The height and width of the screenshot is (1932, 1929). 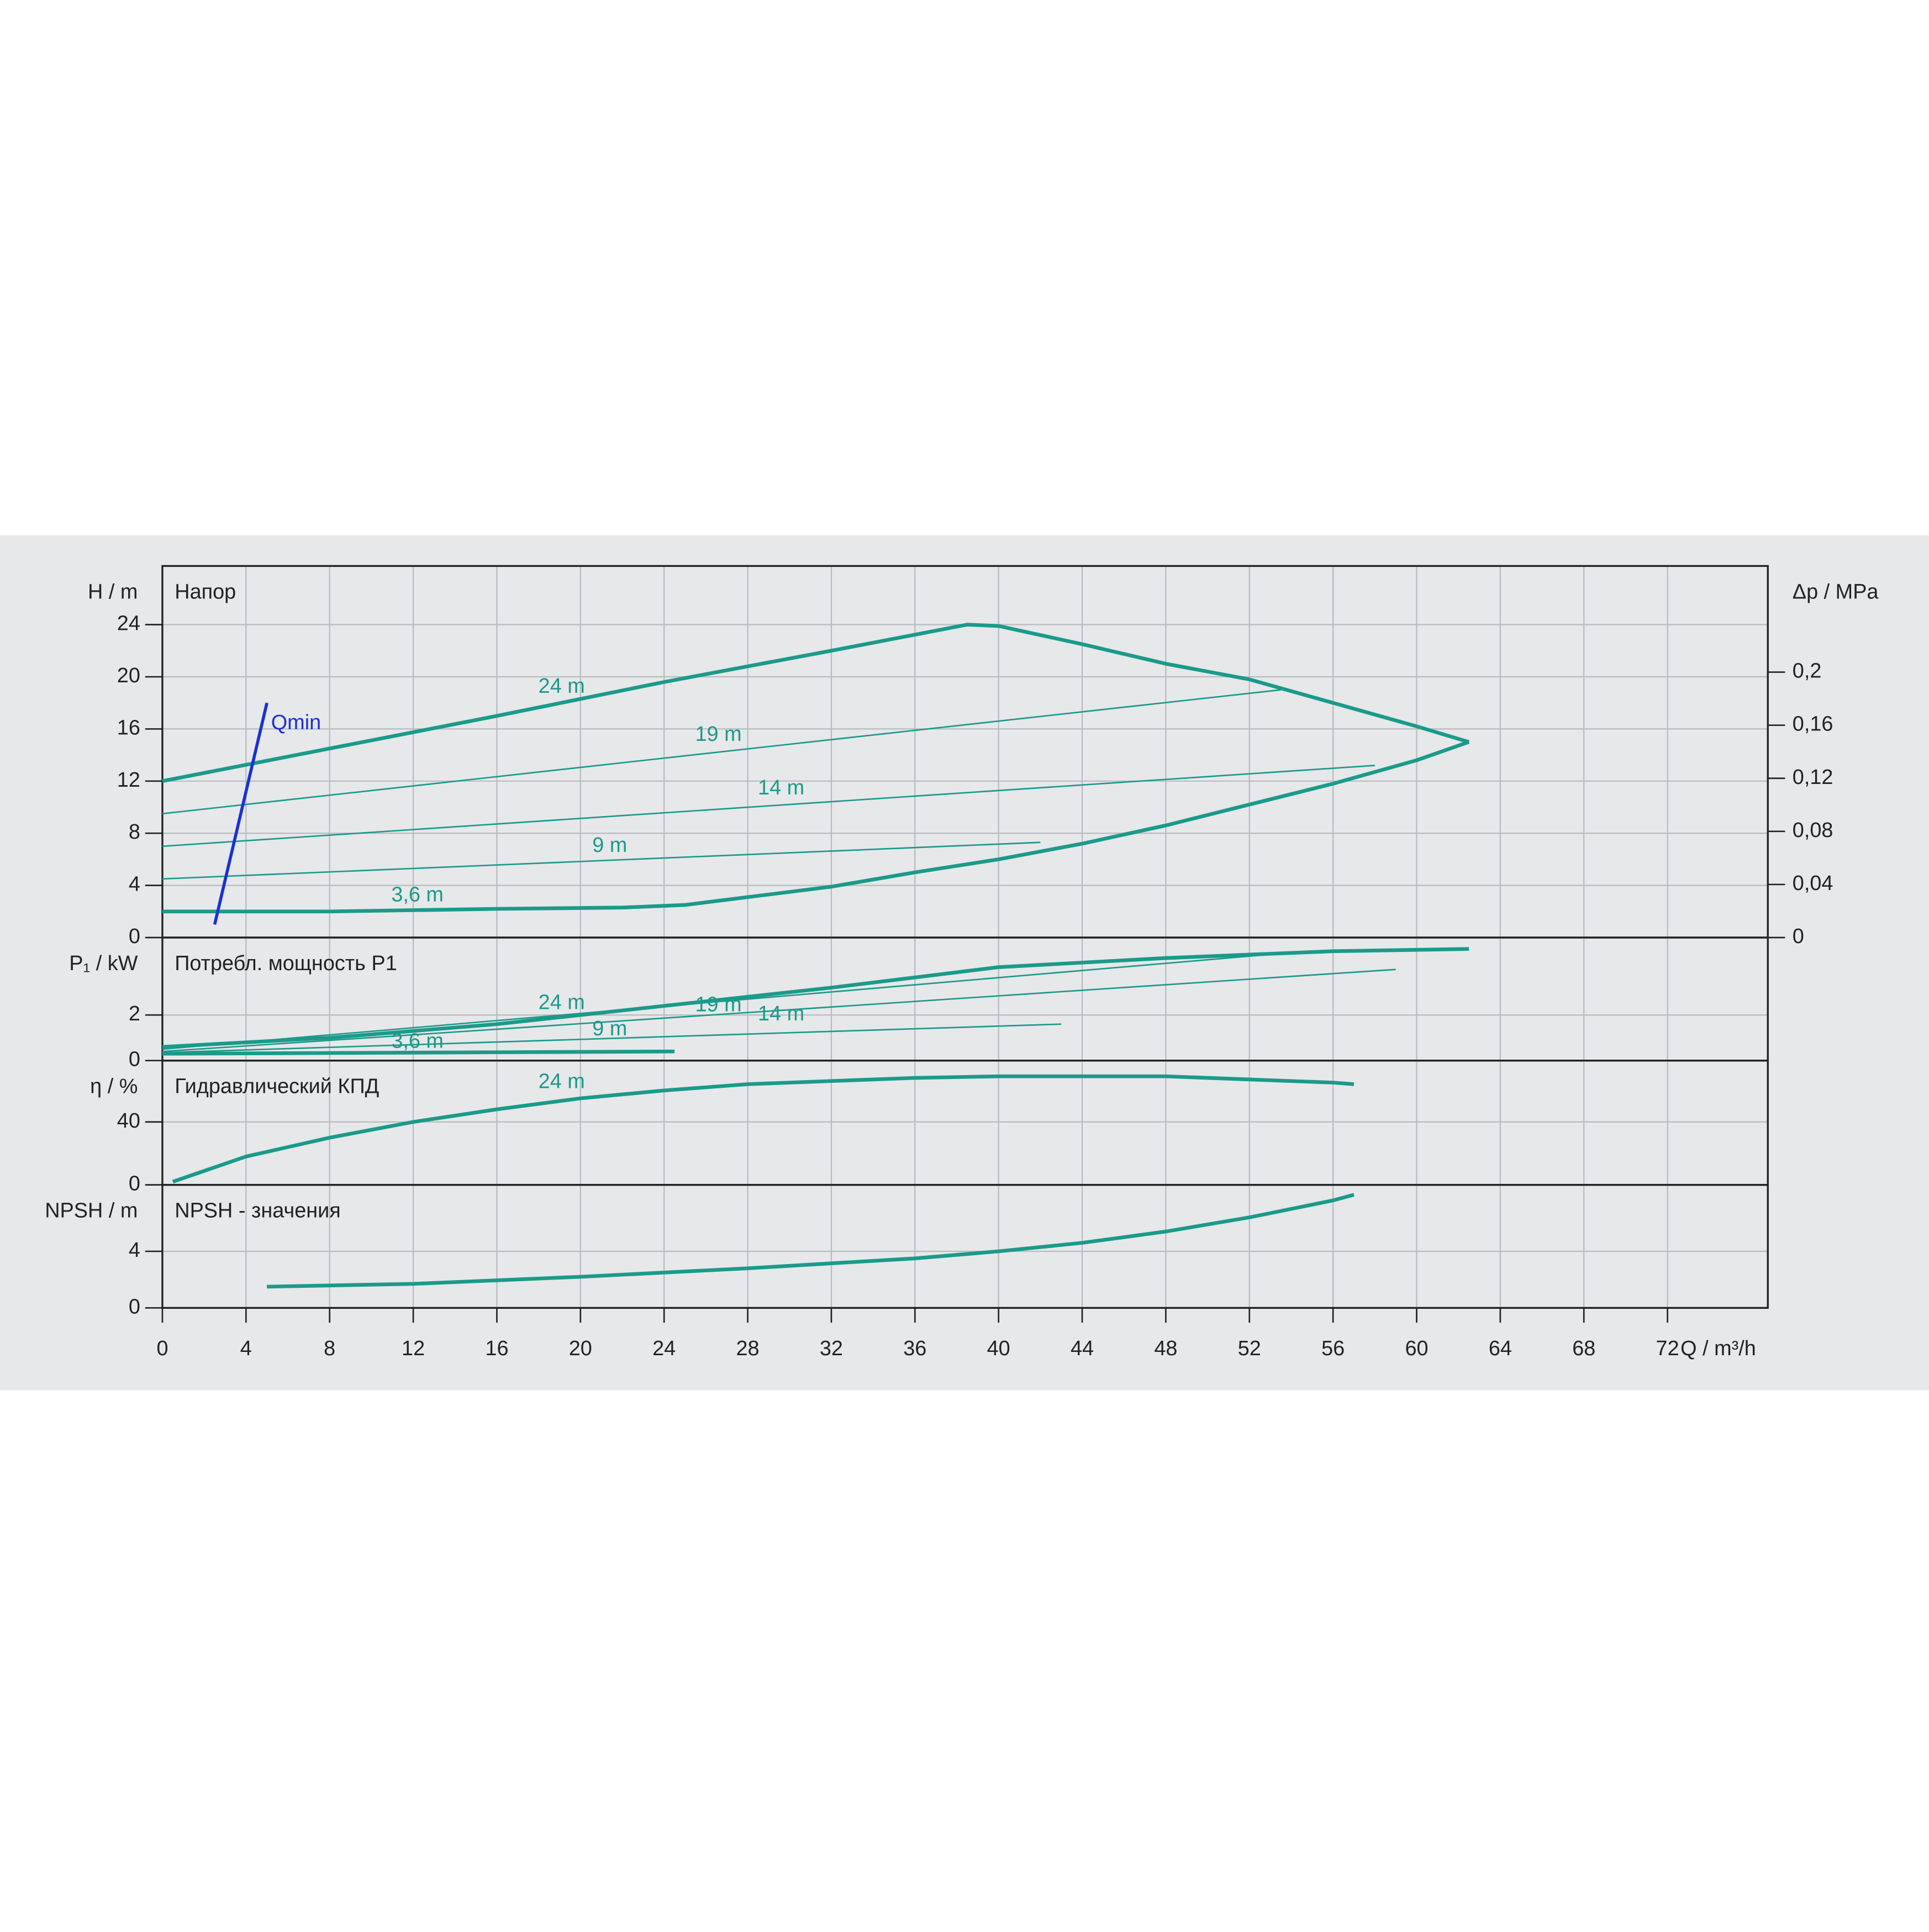 What do you see at coordinates (1249, 1348) in the screenshot?
I see `x-tick-label: 52` at bounding box center [1249, 1348].